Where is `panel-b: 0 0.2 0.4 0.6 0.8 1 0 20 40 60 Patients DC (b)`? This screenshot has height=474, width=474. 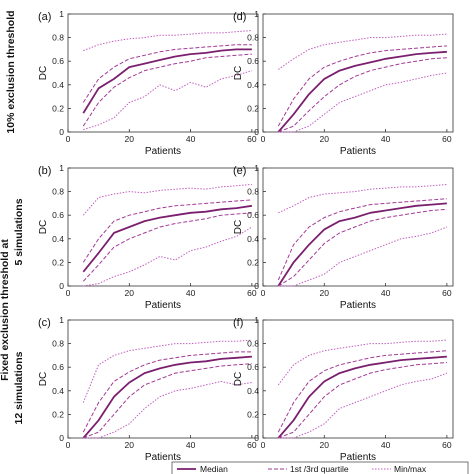 panel-b: 0 0.2 0.4 0.6 0.8 1 0 20 40 60 Patients DC (b) is located at coordinates (148, 237).